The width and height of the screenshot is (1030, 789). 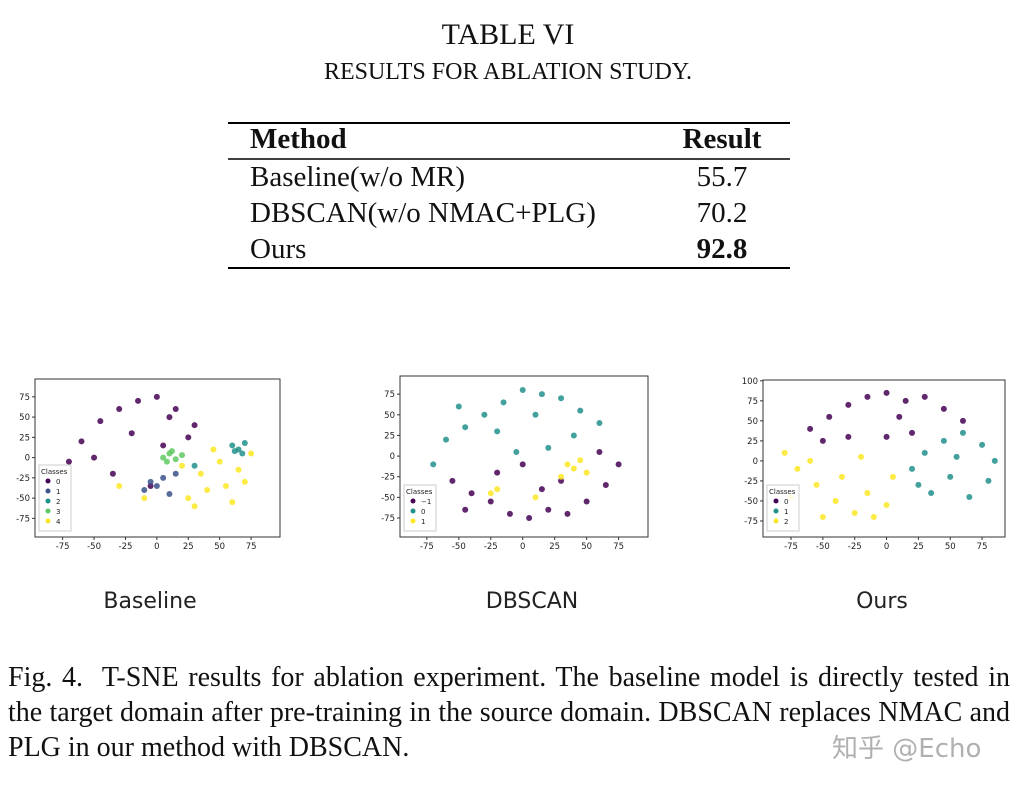 I want to click on x-tick-label: 75, so click(x=982, y=547).